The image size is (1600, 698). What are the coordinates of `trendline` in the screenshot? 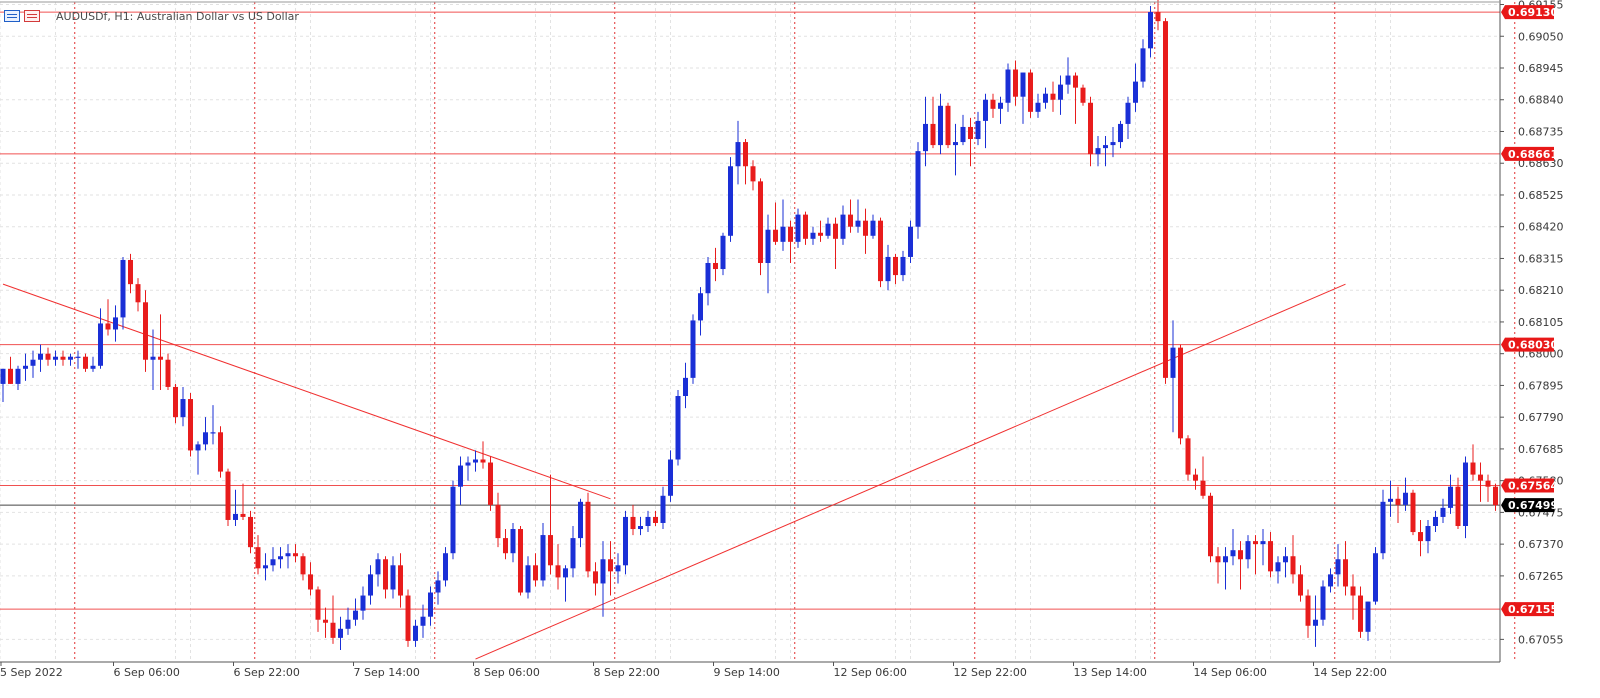 It's located at (306, 391).